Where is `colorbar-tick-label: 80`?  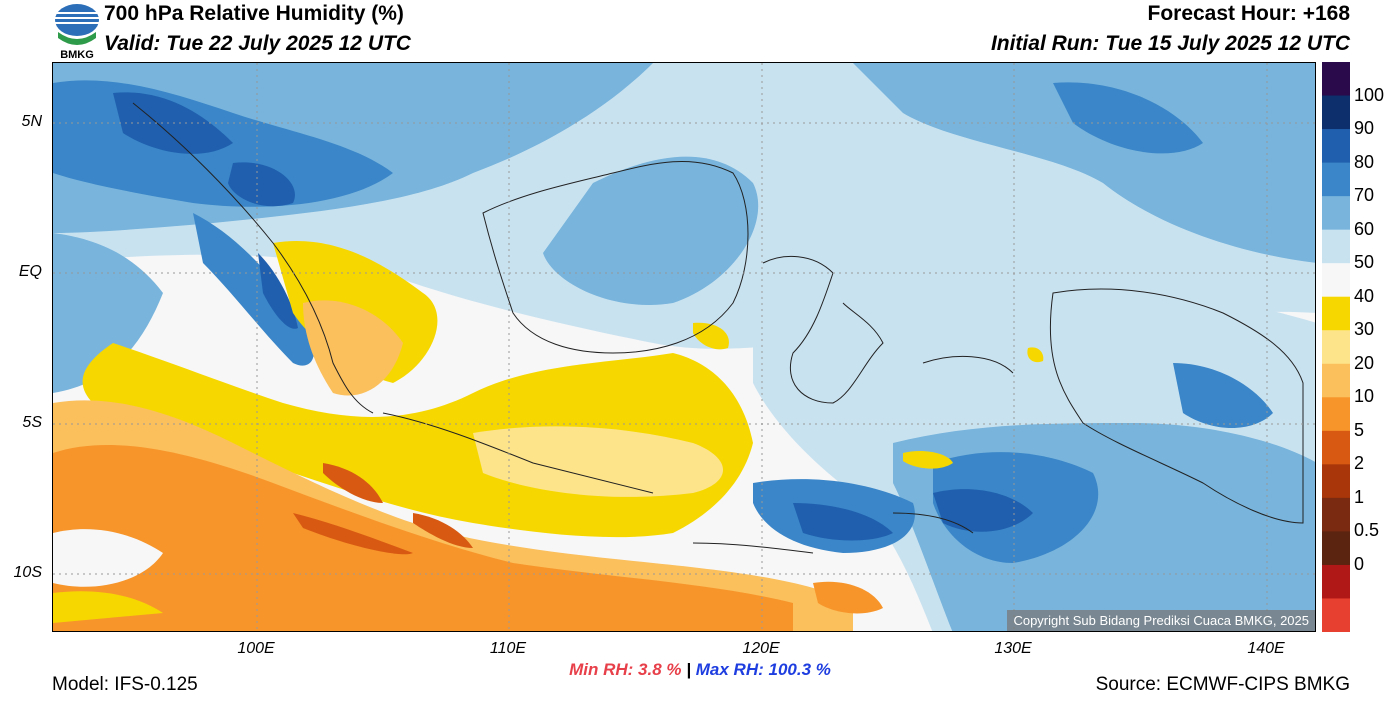
colorbar-tick-label: 80 is located at coordinates (1364, 161).